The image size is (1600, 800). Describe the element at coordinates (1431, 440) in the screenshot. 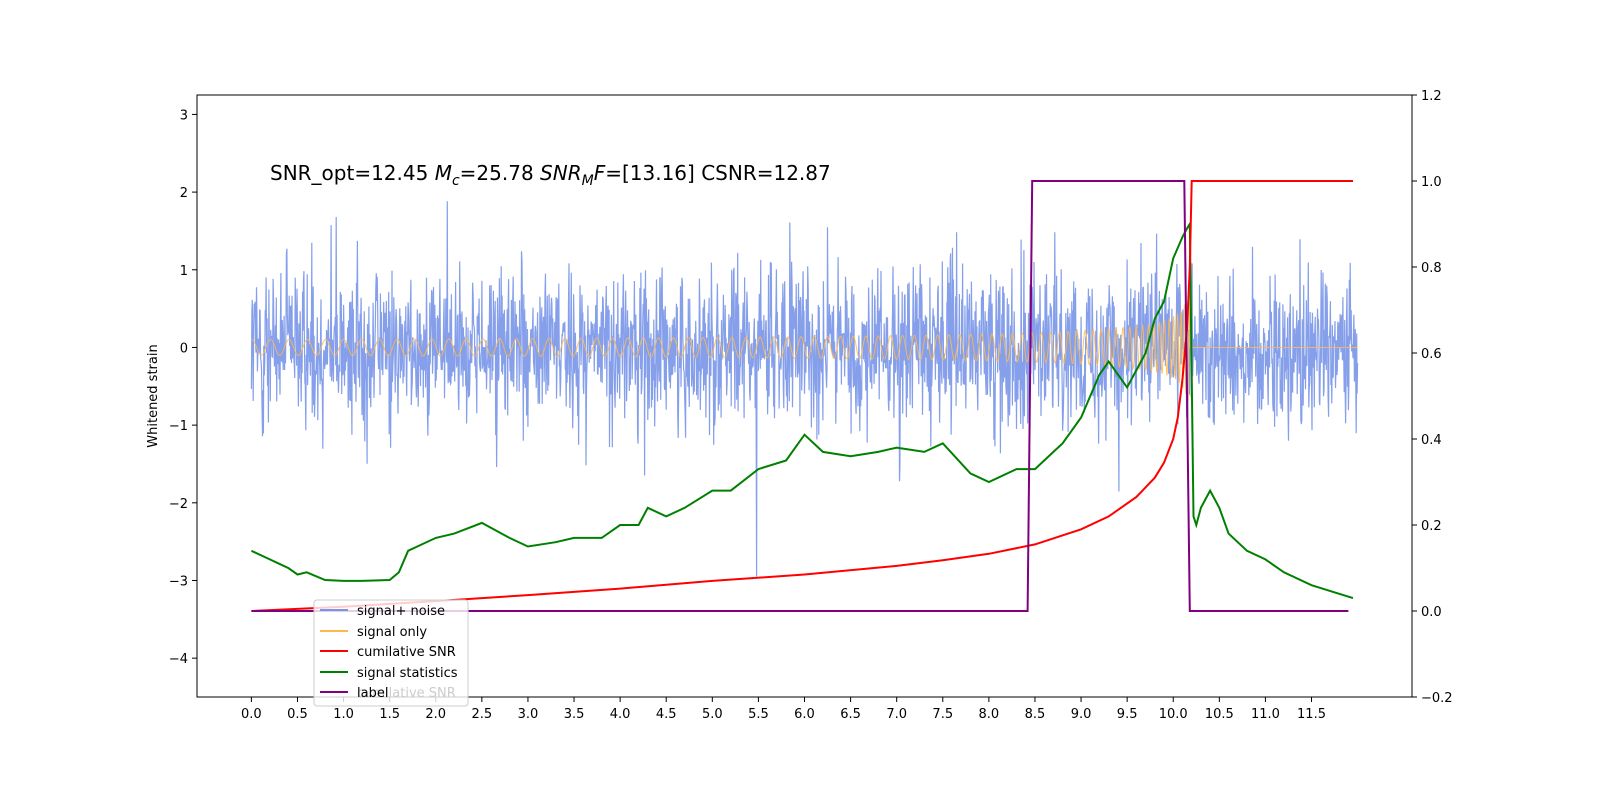

I see `y-right-tick-label: 0.4` at that location.